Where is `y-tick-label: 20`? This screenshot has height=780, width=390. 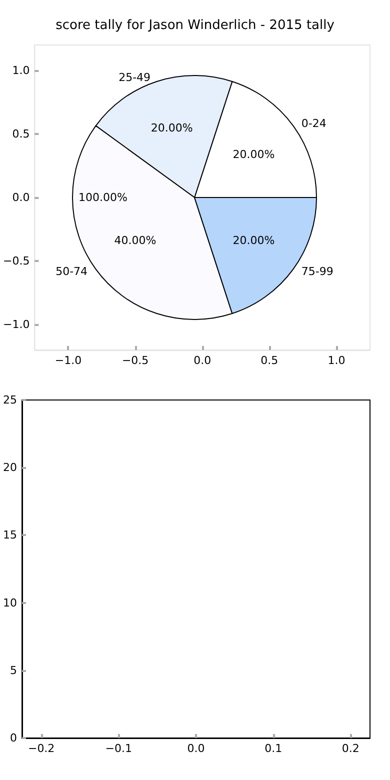 y-tick-label: 20 is located at coordinates (9, 467).